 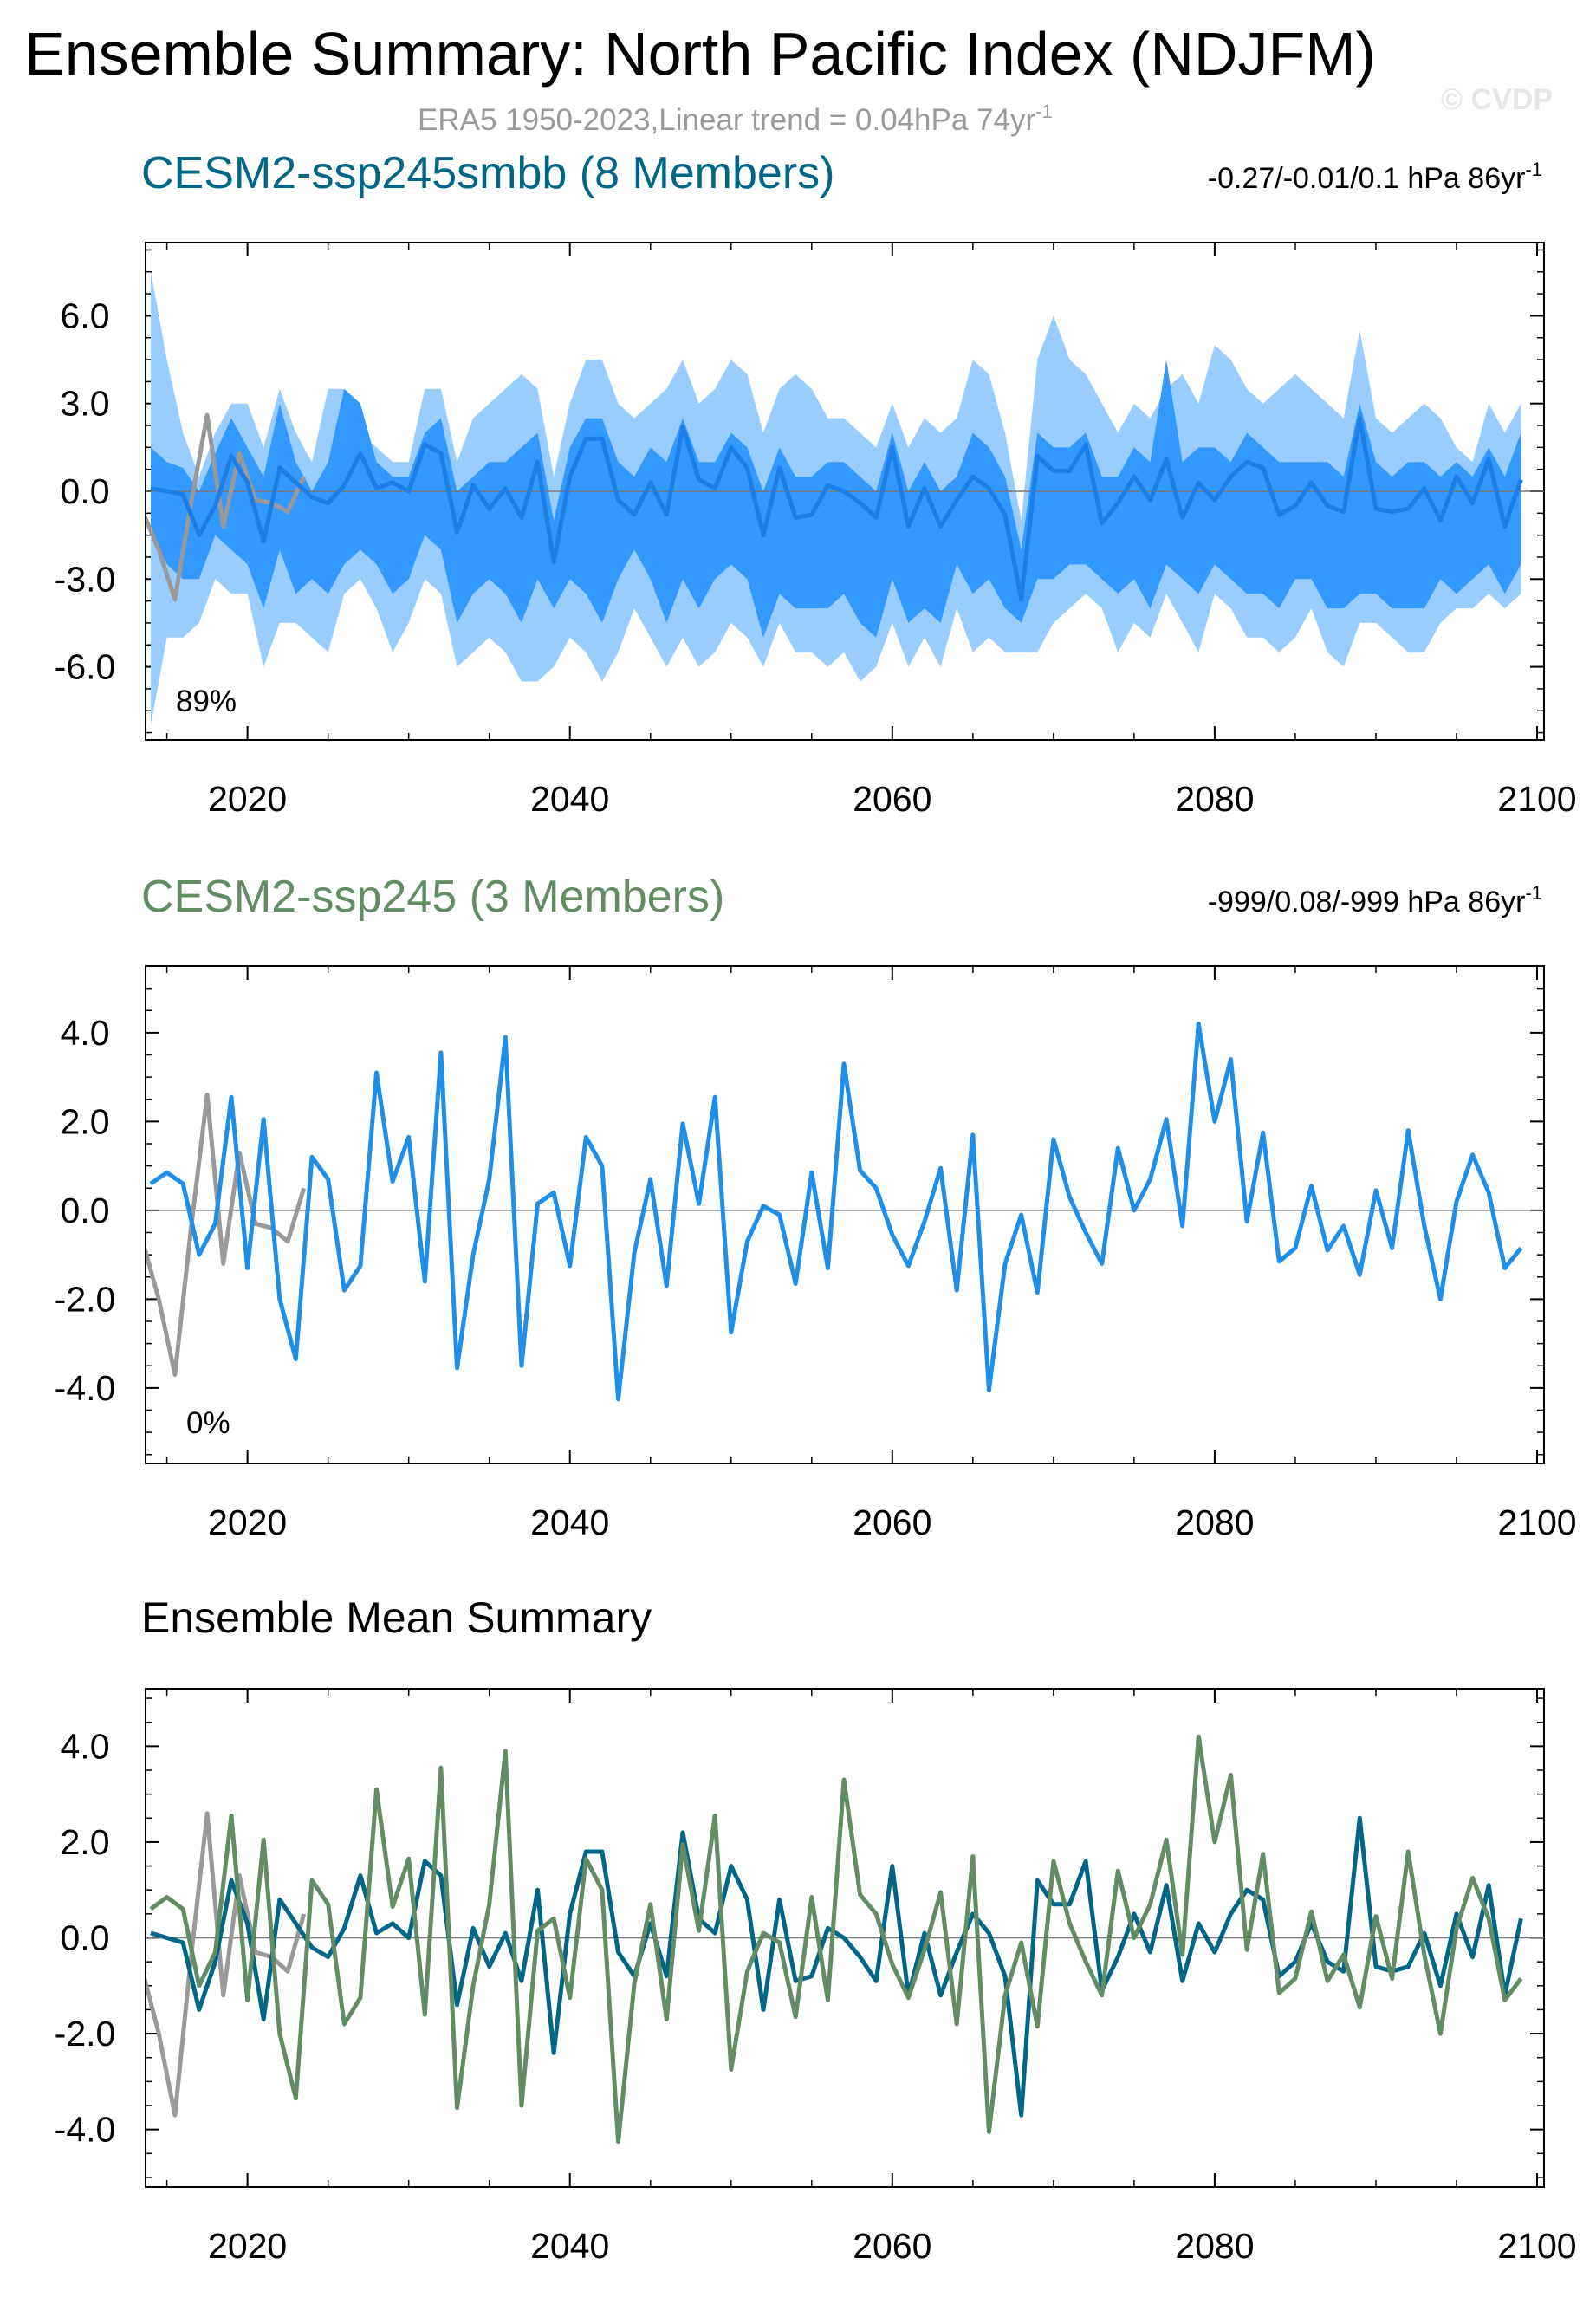 What do you see at coordinates (836, 1966) in the screenshot?
I see `smbb-mean-line` at bounding box center [836, 1966].